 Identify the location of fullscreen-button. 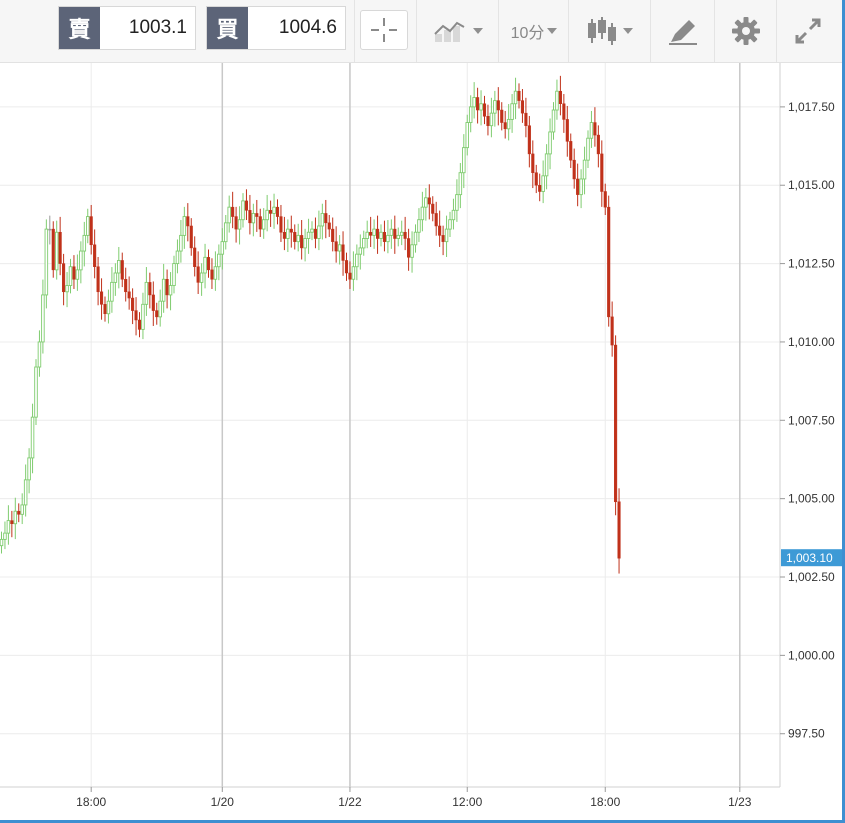
(808, 31).